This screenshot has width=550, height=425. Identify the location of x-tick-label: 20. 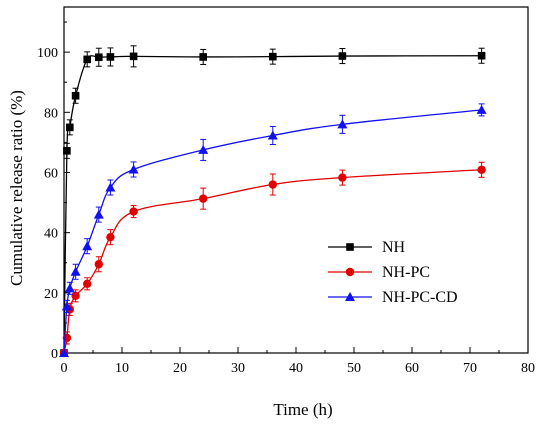
(180, 368).